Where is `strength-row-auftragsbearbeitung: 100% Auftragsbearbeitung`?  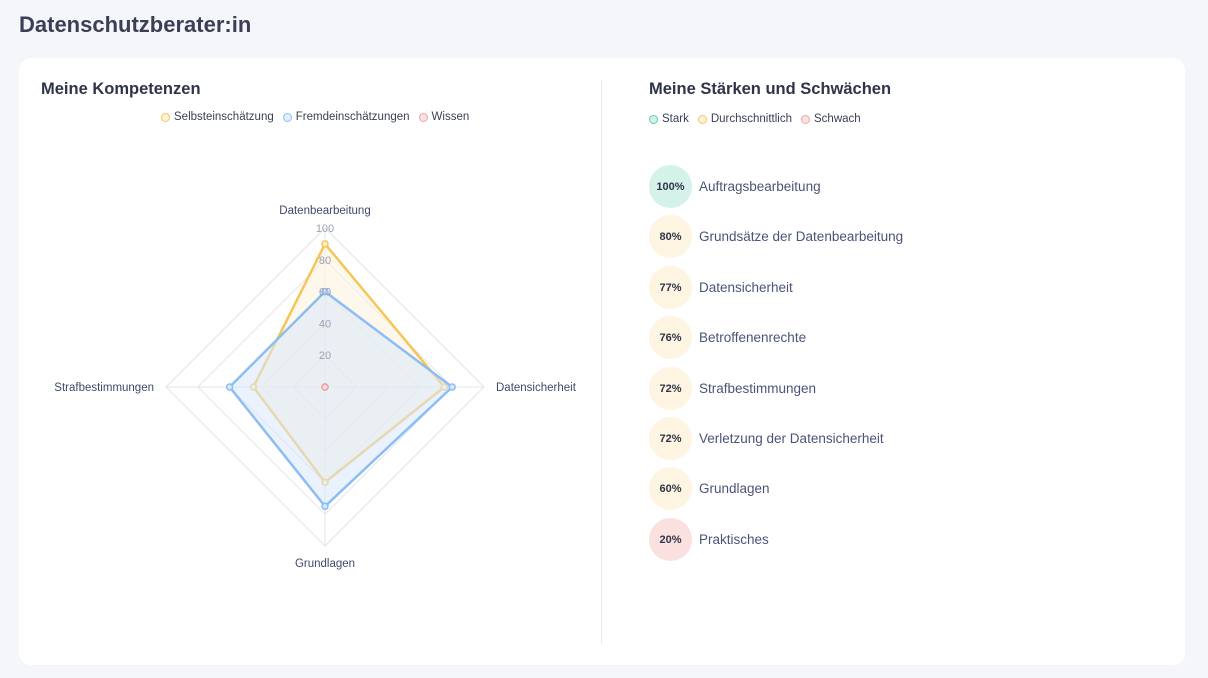
strength-row-auftragsbearbeitung: 100% Auftragsbearbeitung is located at coordinates (735, 186).